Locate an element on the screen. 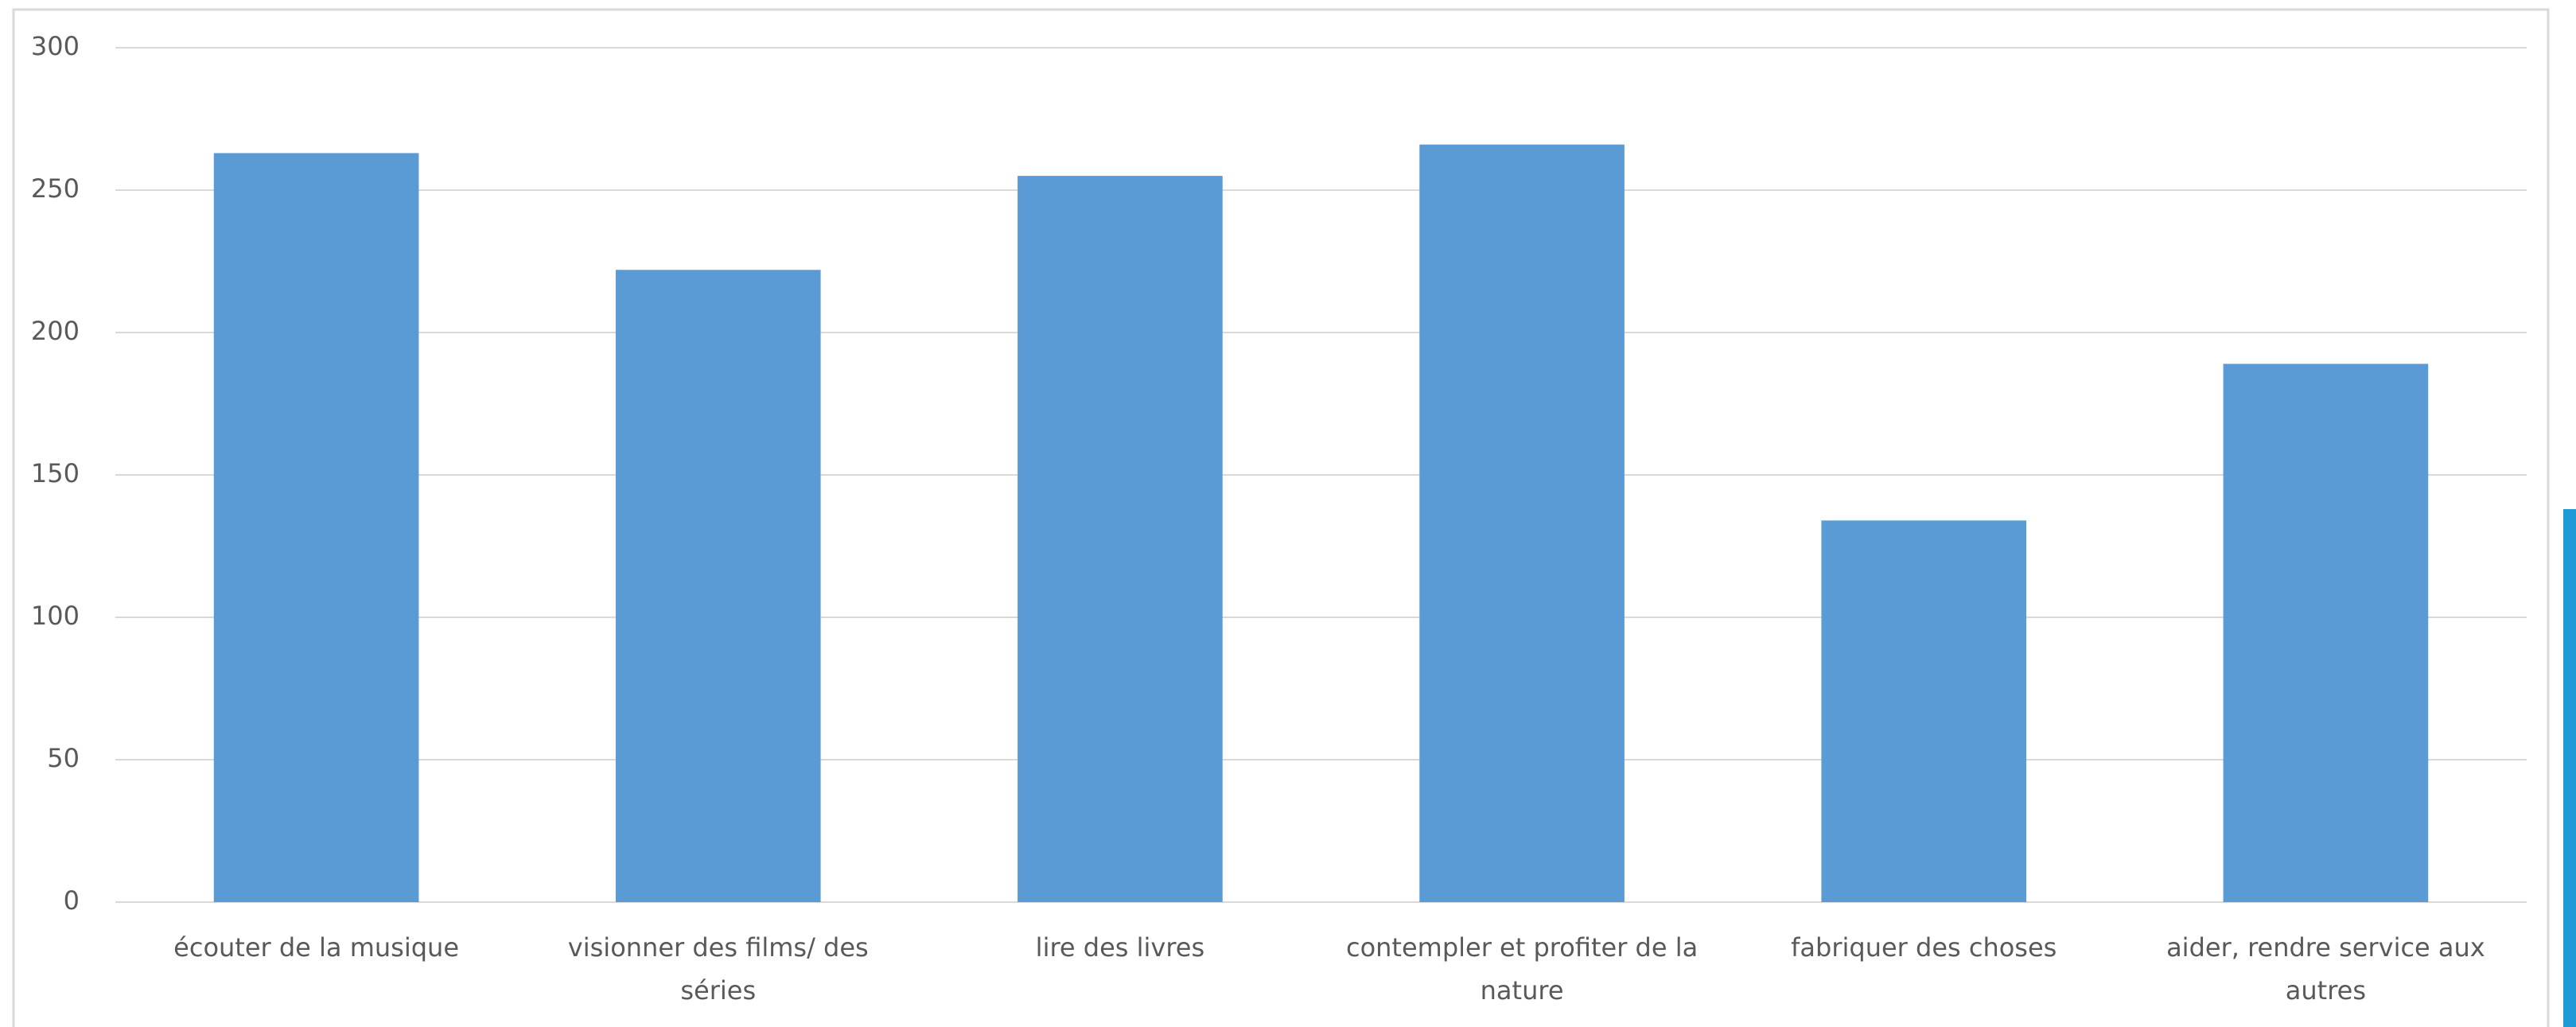 This screenshot has height=1027, width=2576. x-tick-label: lire des livres is located at coordinates (1120, 948).